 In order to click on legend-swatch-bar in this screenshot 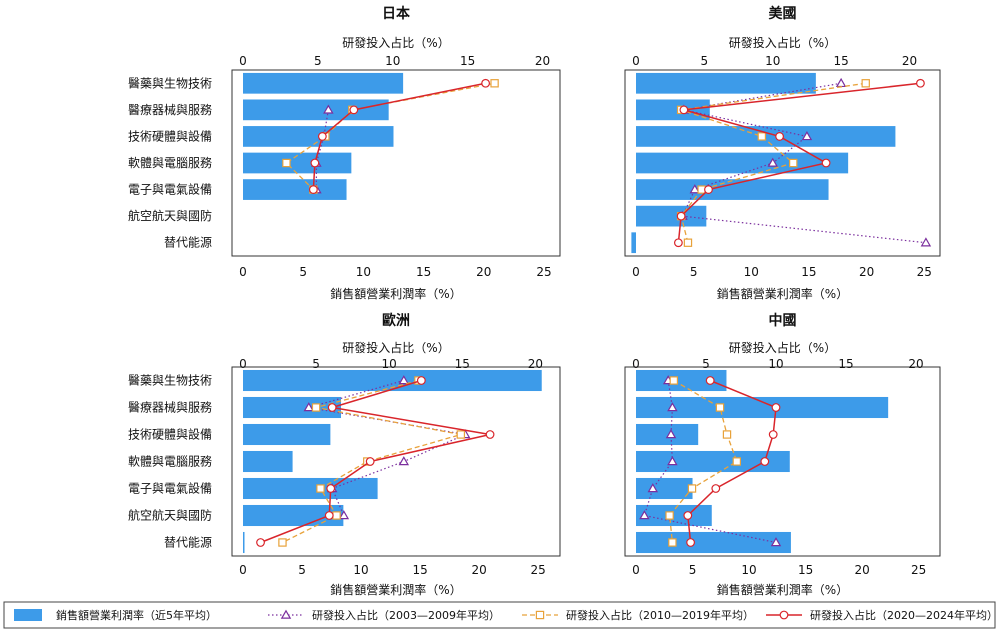, I will do `click(28, 615)`.